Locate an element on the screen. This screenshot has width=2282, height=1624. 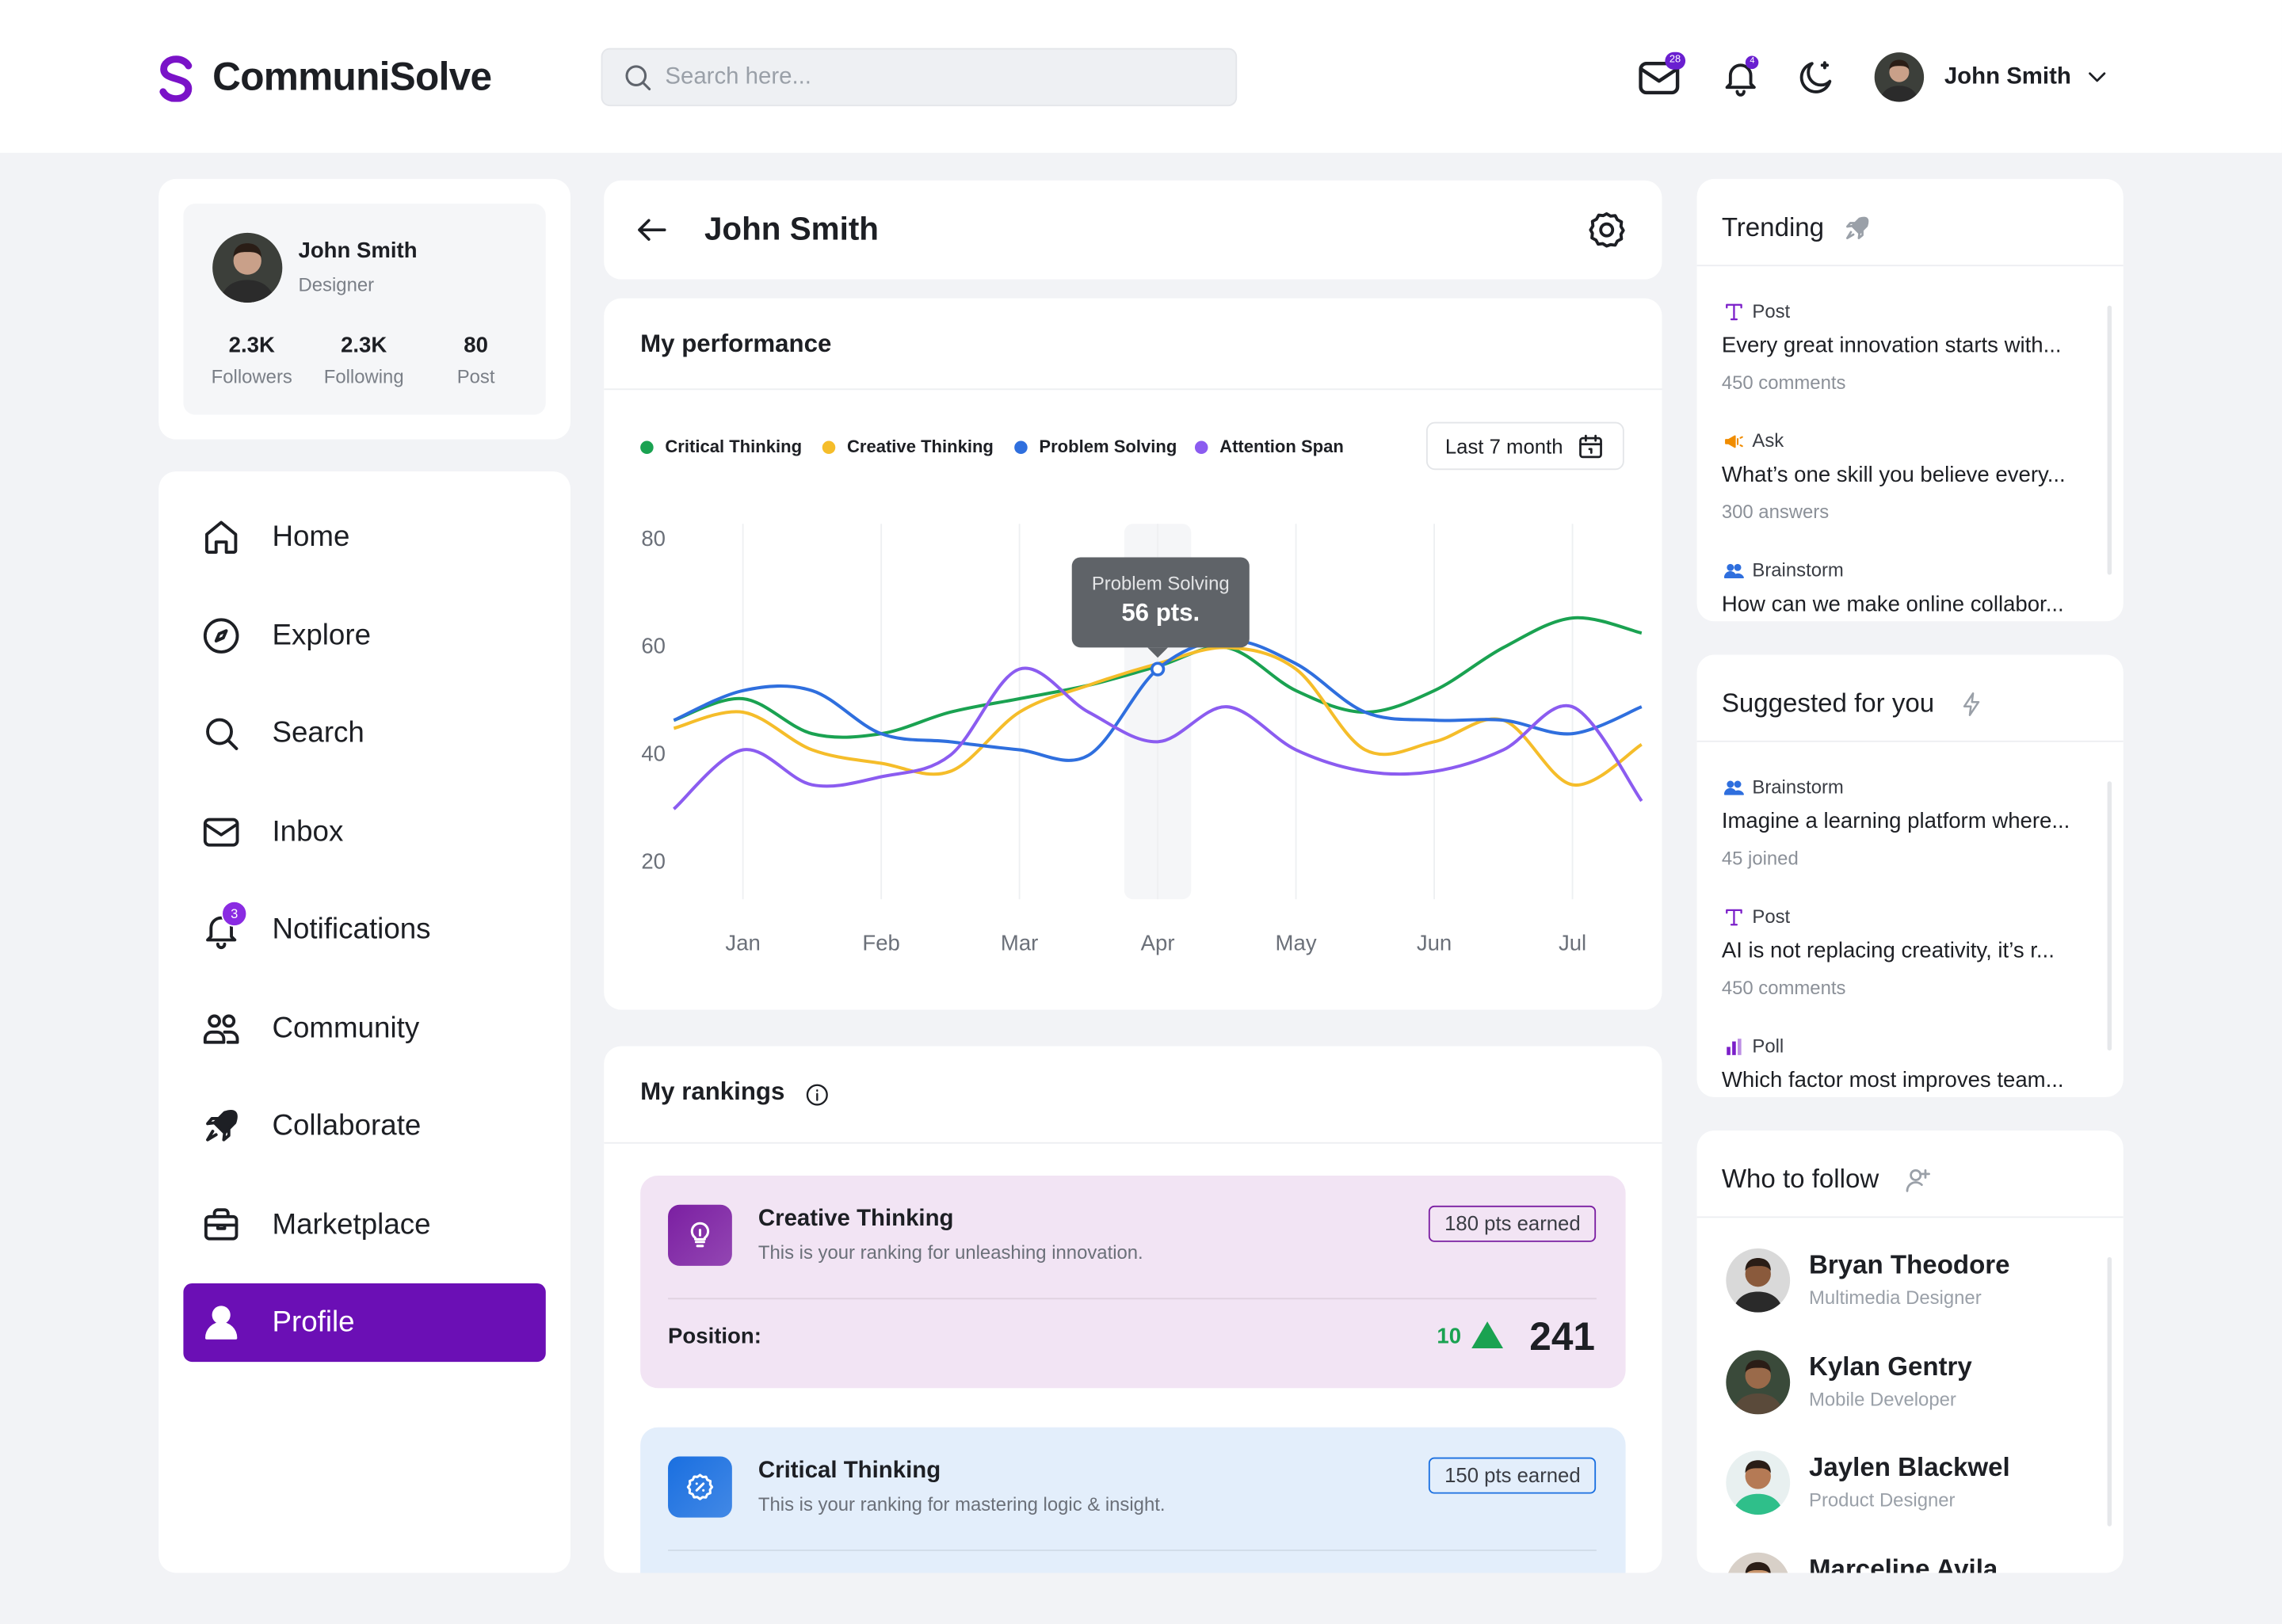
search-box is located at coordinates (919, 78).